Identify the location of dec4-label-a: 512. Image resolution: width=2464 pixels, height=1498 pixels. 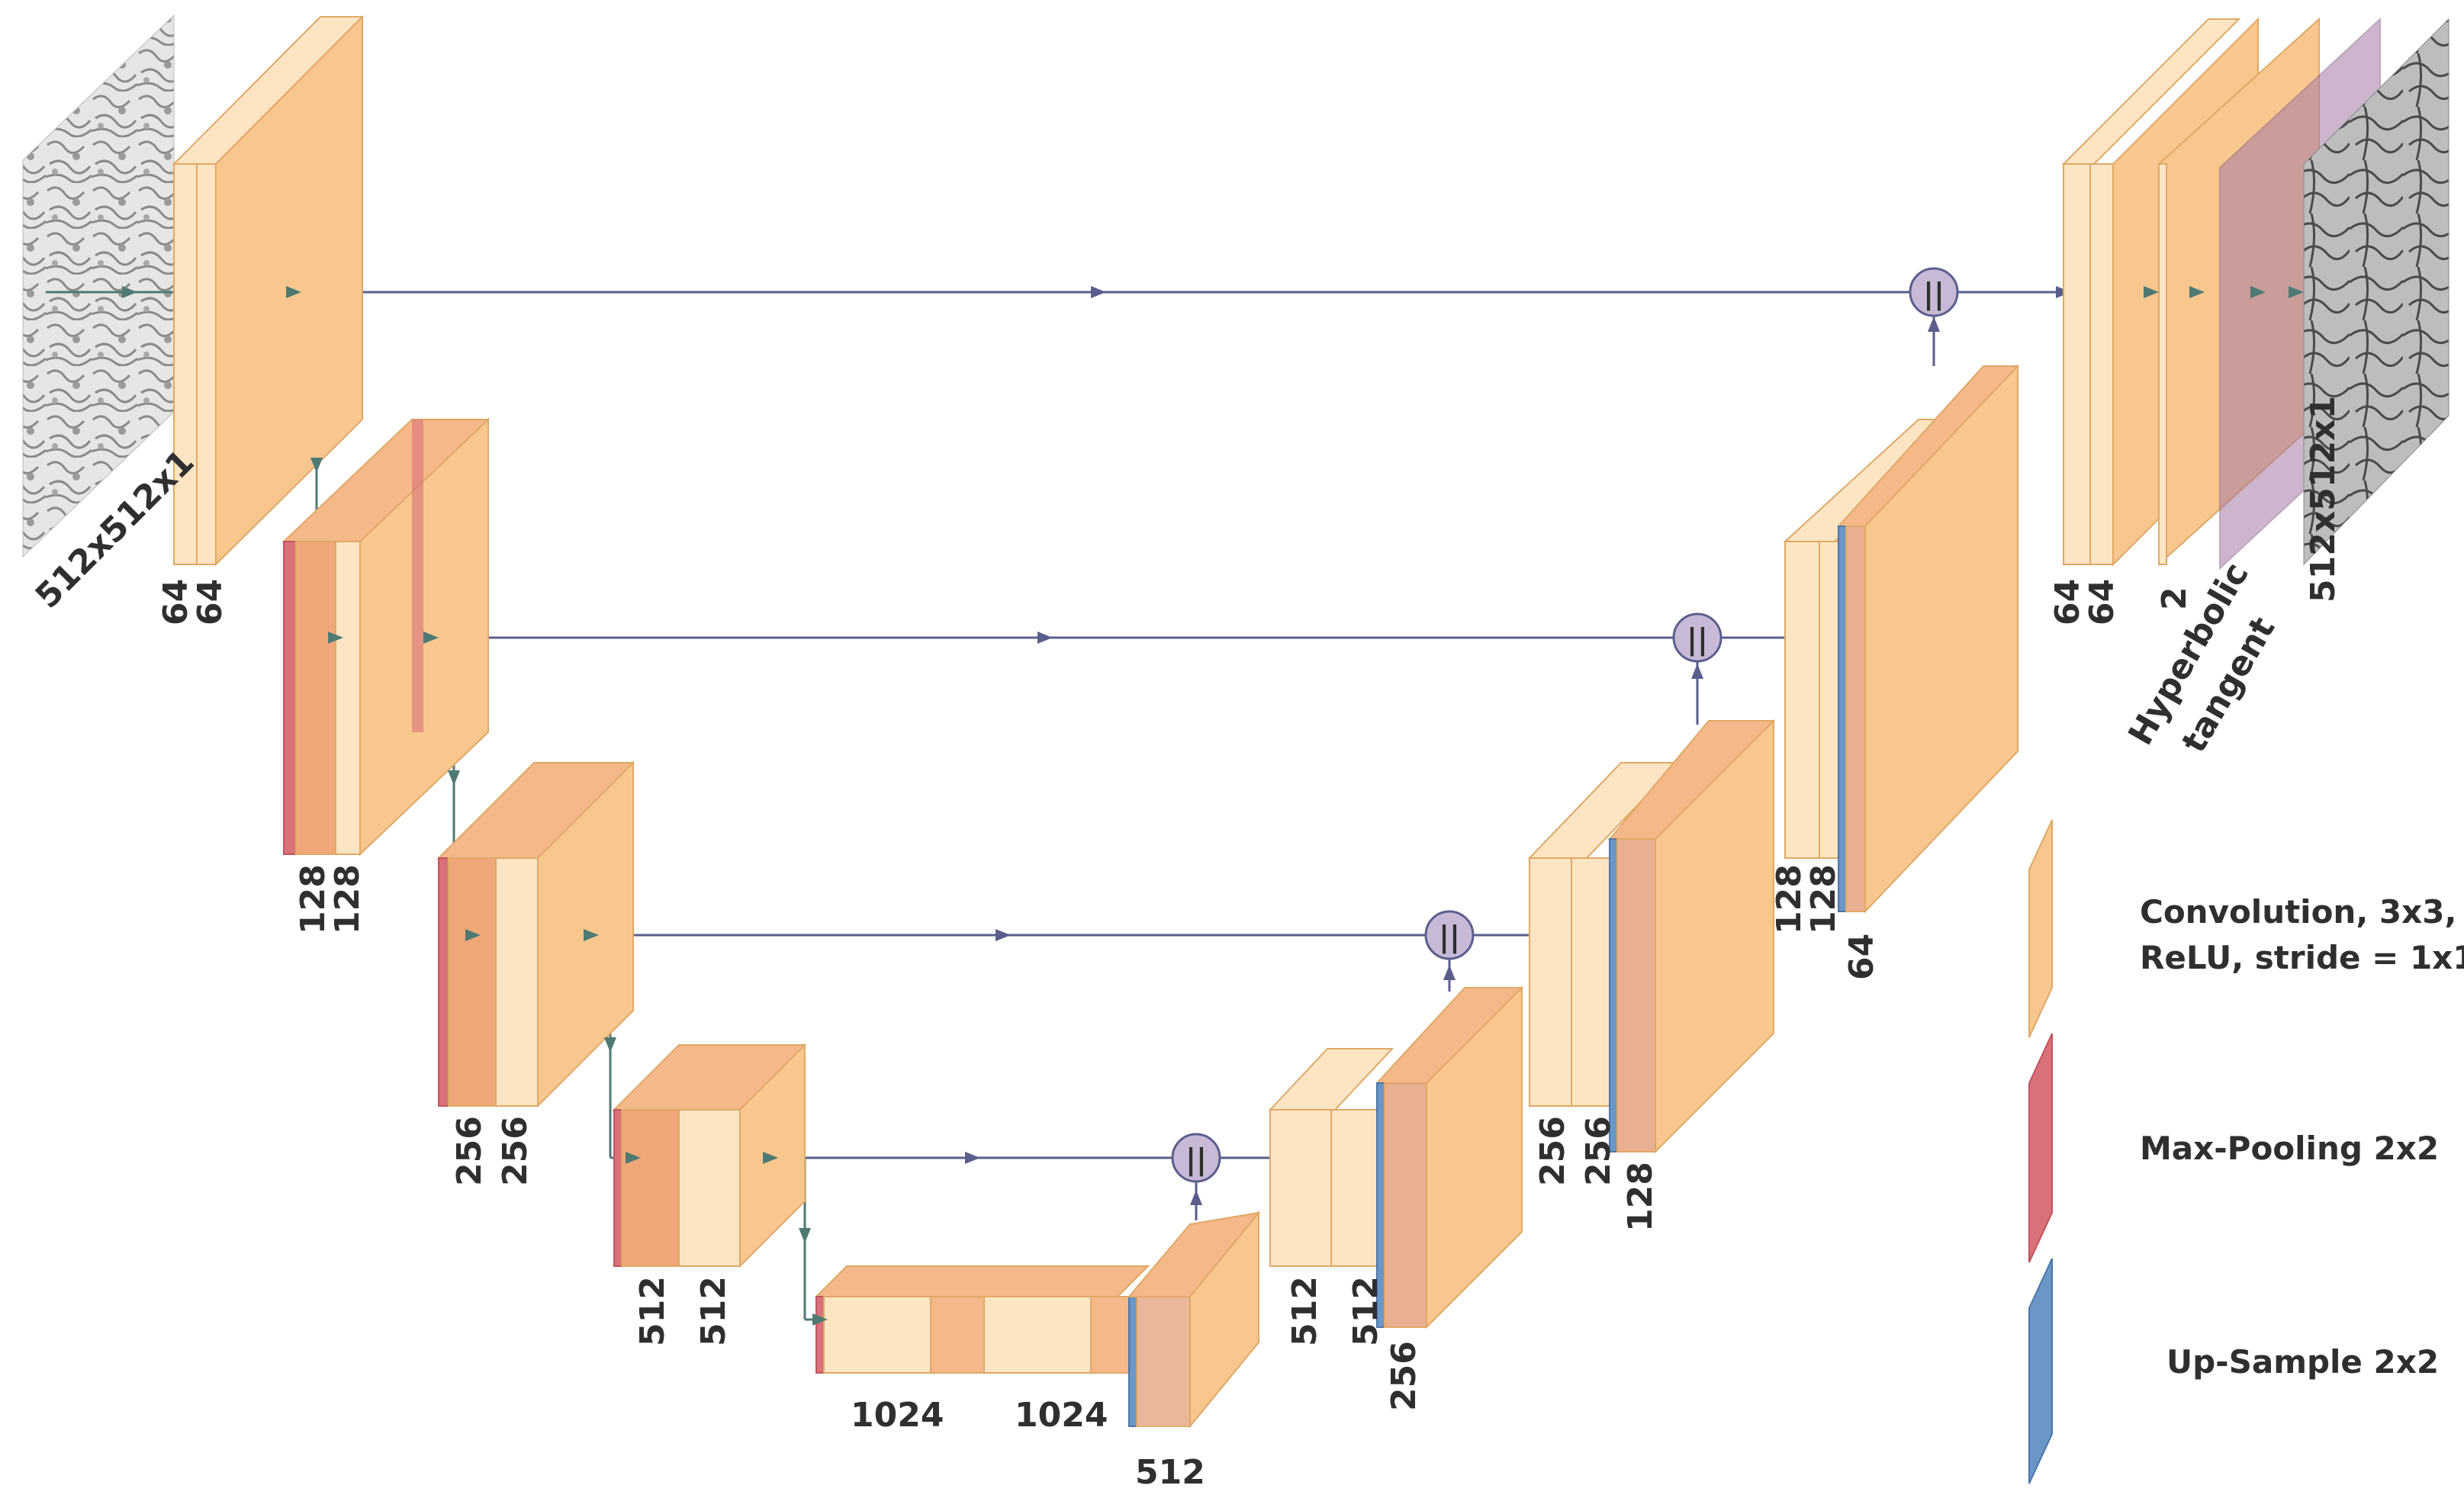
(1304, 1311).